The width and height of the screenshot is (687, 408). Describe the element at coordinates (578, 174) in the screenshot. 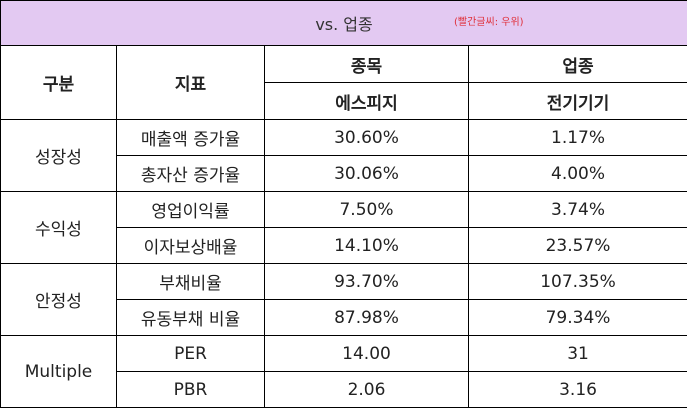

I see `industry-value-cell: 4.00%` at that location.